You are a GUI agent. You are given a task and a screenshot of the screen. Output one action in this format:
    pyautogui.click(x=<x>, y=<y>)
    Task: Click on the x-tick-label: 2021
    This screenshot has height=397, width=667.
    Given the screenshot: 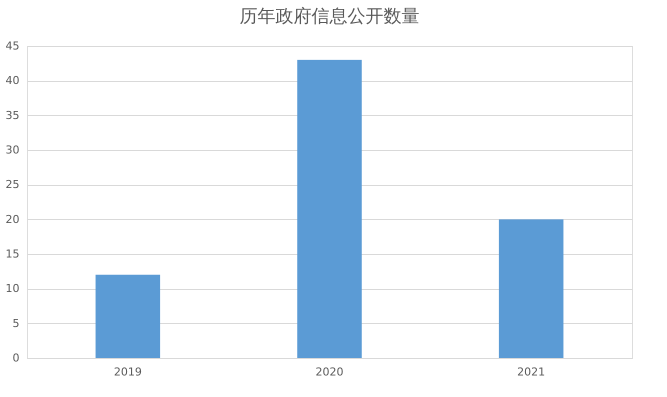 What is the action you would take?
    pyautogui.click(x=531, y=372)
    